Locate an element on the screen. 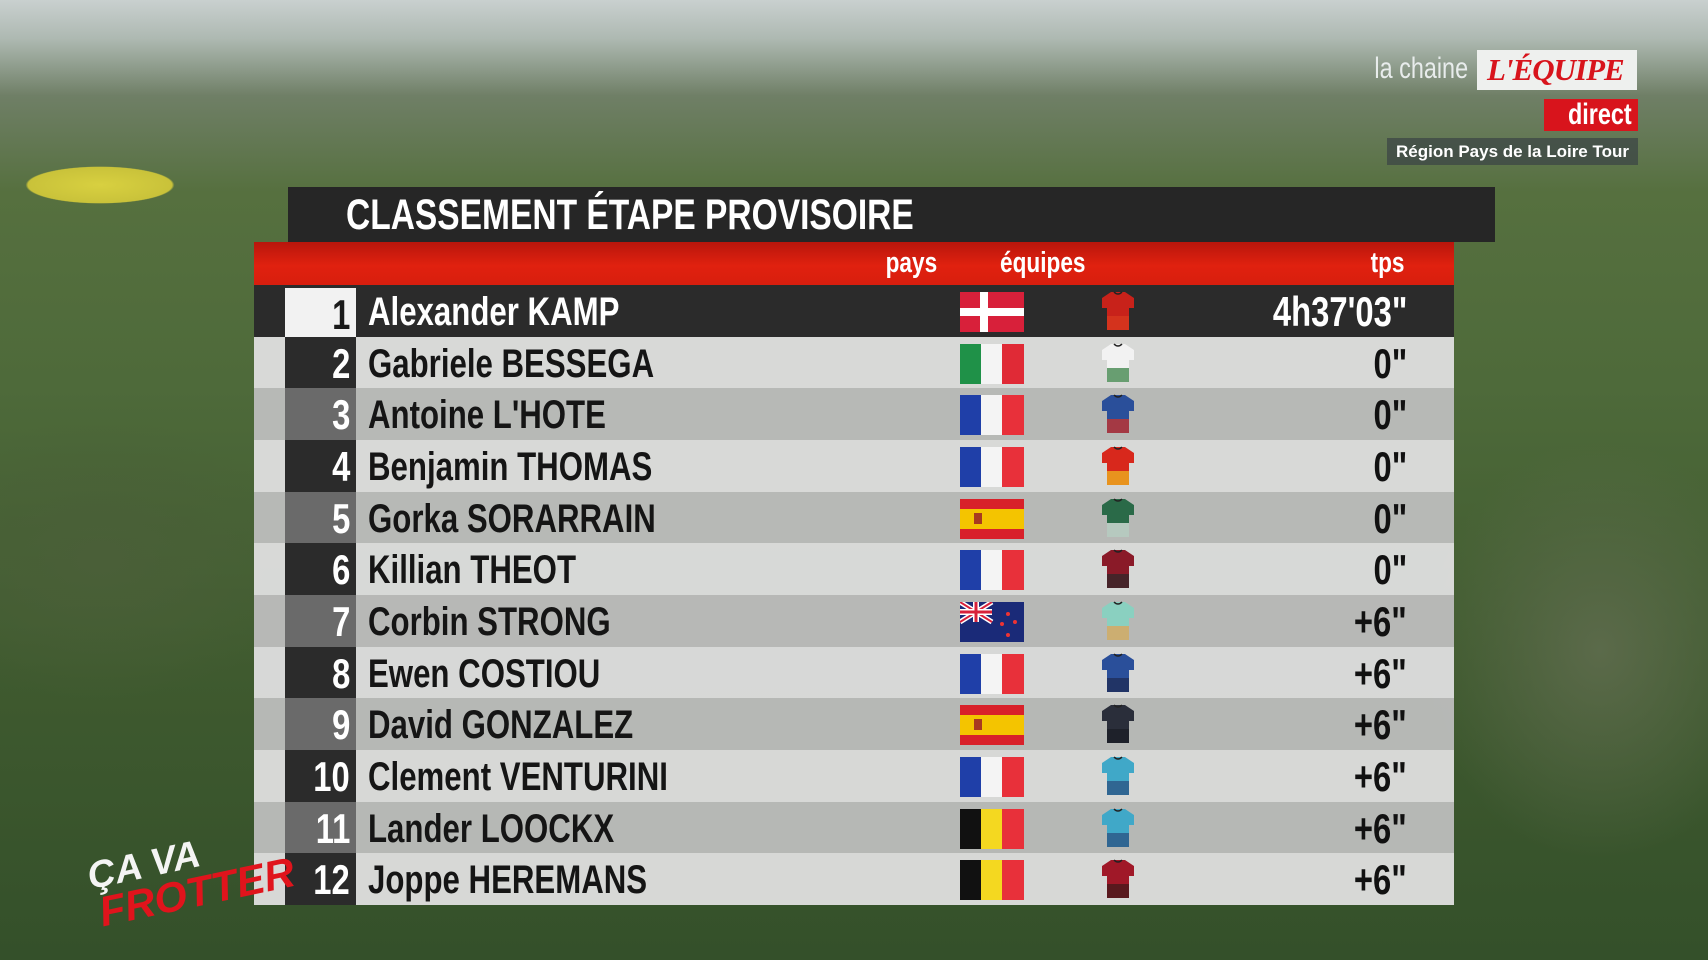  rank-box: 9 is located at coordinates (320, 724).